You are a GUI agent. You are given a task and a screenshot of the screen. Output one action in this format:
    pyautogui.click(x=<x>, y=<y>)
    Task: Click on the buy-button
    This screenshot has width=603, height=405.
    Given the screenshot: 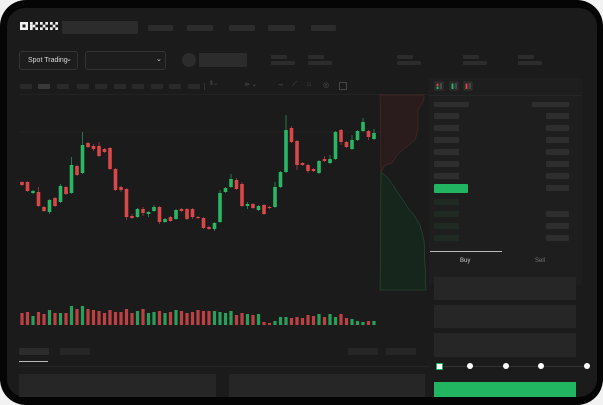 What is the action you would take?
    pyautogui.click(x=505, y=389)
    